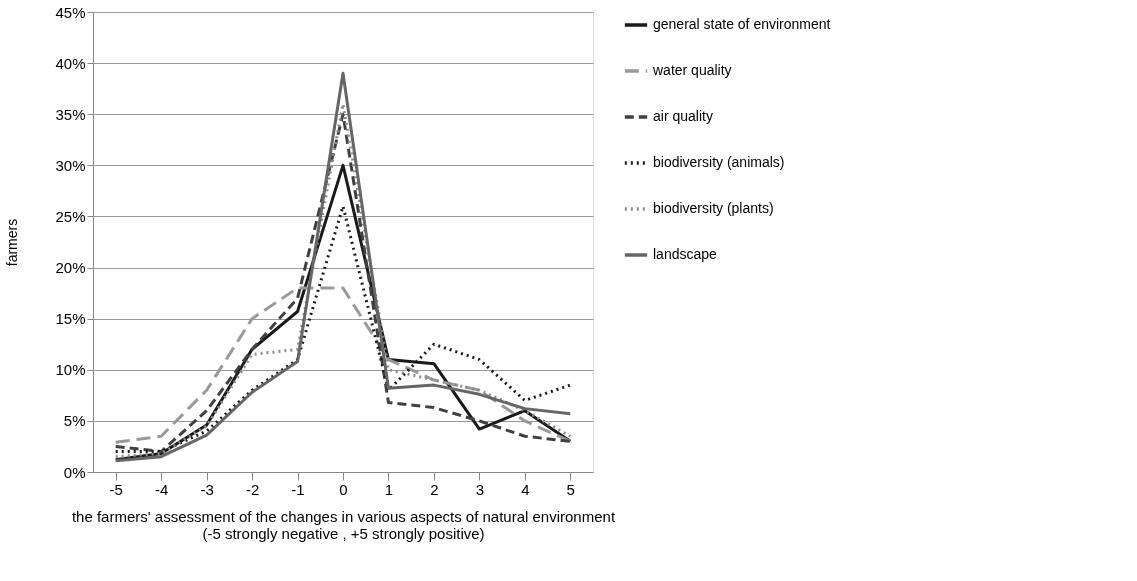 This screenshot has height=581, width=1137. Describe the element at coordinates (343, 489) in the screenshot. I see `x-tick-label: 0` at that location.